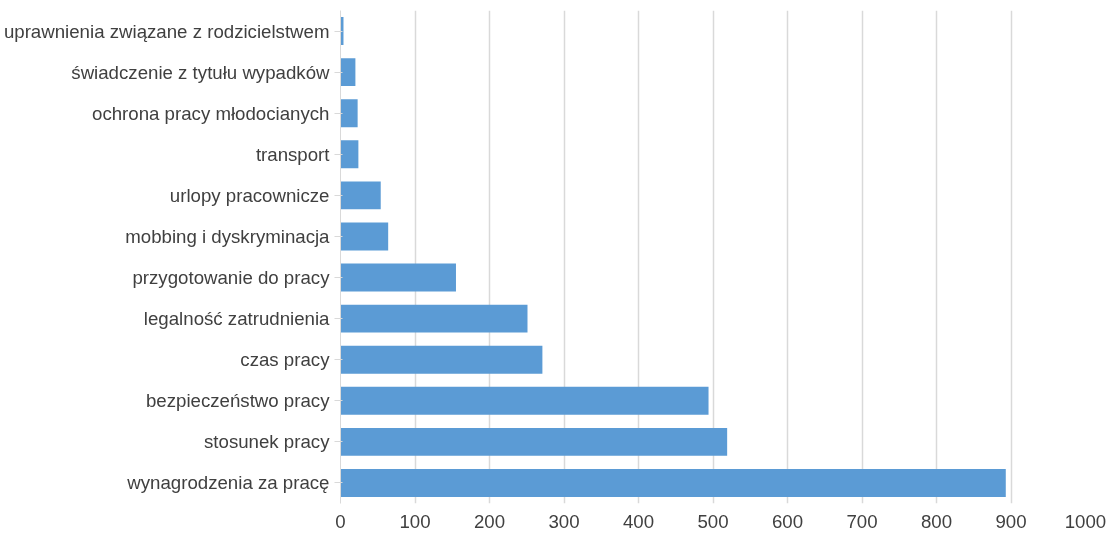  Describe the element at coordinates (285, 360) in the screenshot. I see `y-tick-label: czas pracy` at that location.